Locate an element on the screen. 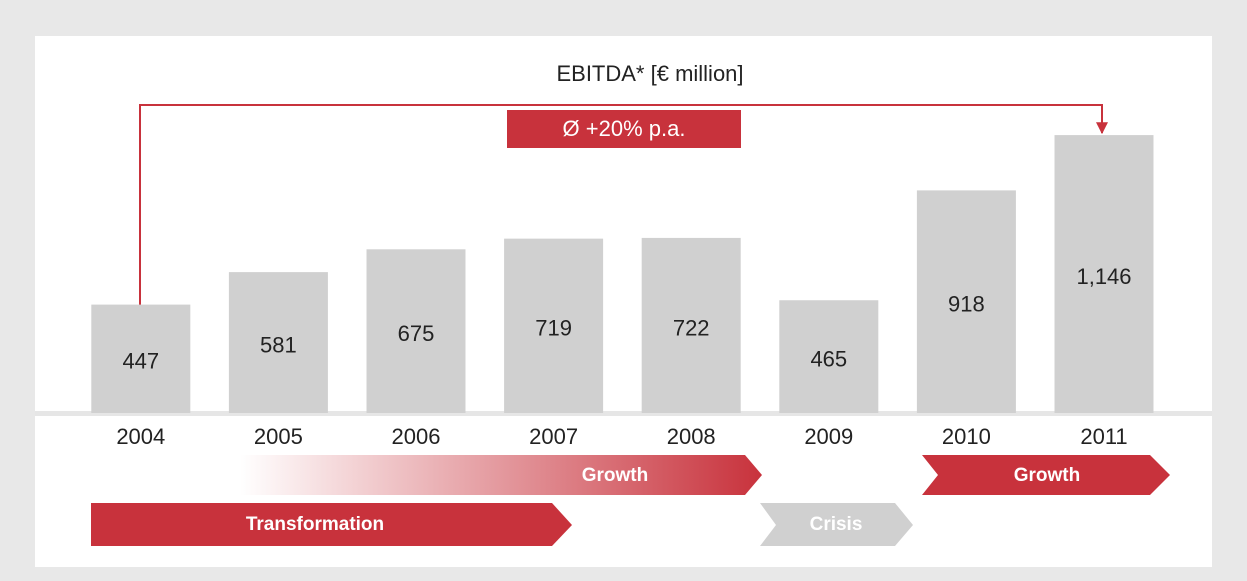 Image resolution: width=1247 pixels, height=581 pixels. annotation-box is located at coordinates (624, 129).